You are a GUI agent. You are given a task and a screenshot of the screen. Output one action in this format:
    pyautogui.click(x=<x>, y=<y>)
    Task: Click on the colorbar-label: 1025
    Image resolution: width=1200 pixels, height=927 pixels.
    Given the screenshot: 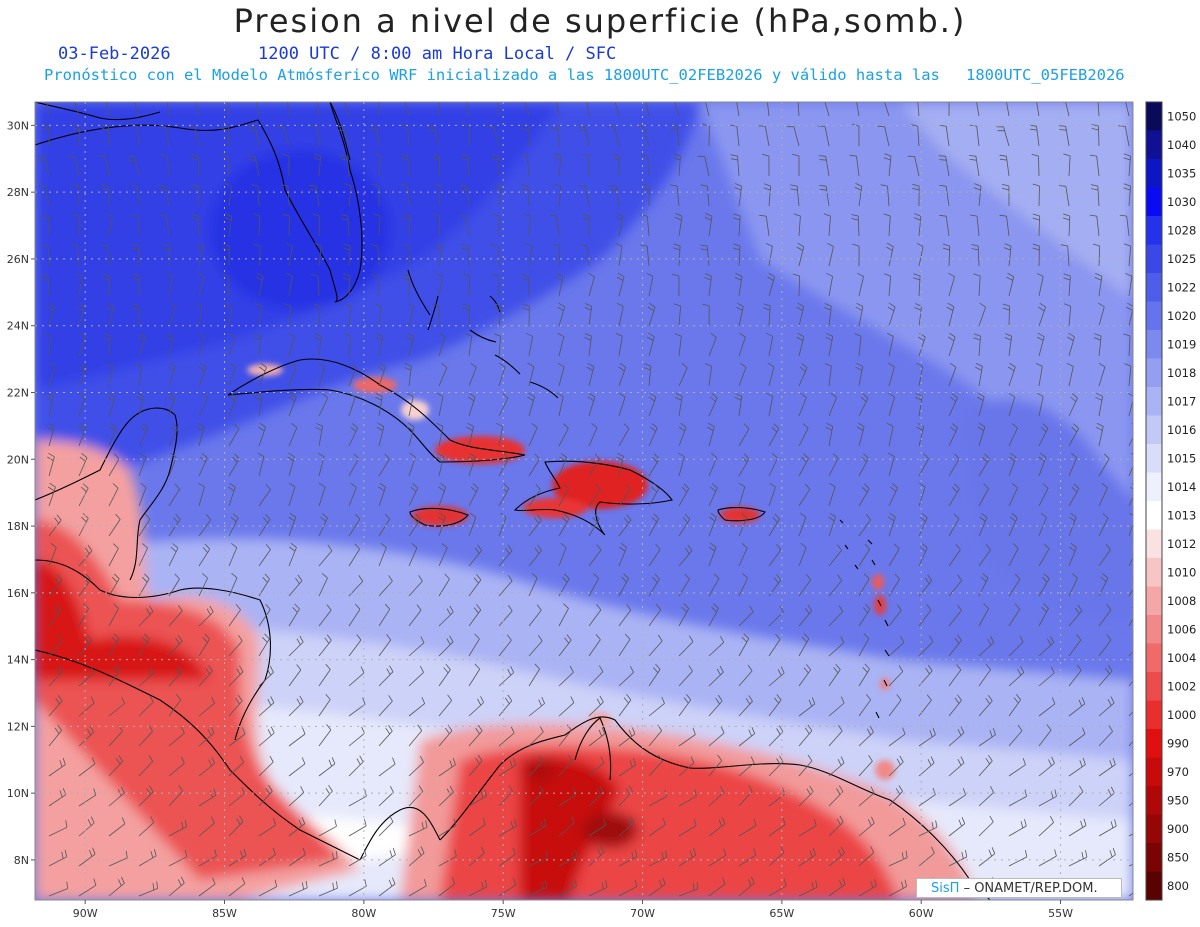 What is the action you would take?
    pyautogui.click(x=1181, y=259)
    